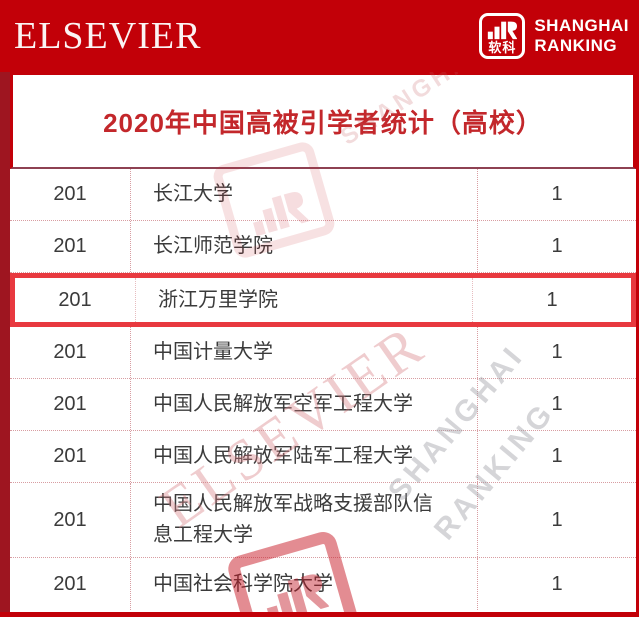 The width and height of the screenshot is (639, 617). I want to click on table-row: 201 中国社会科学院大学 1, so click(323, 584).